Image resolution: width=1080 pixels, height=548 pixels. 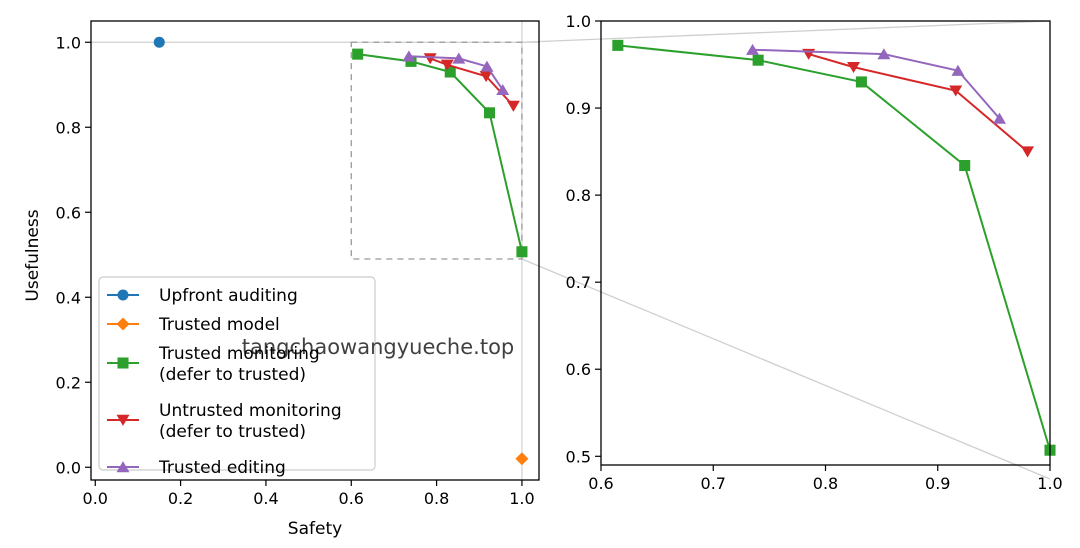 What do you see at coordinates (250, 411) in the screenshot?
I see `legend-label-untrusted-monitoring-defer-to-trusted: Untrusted monitoring` at bounding box center [250, 411].